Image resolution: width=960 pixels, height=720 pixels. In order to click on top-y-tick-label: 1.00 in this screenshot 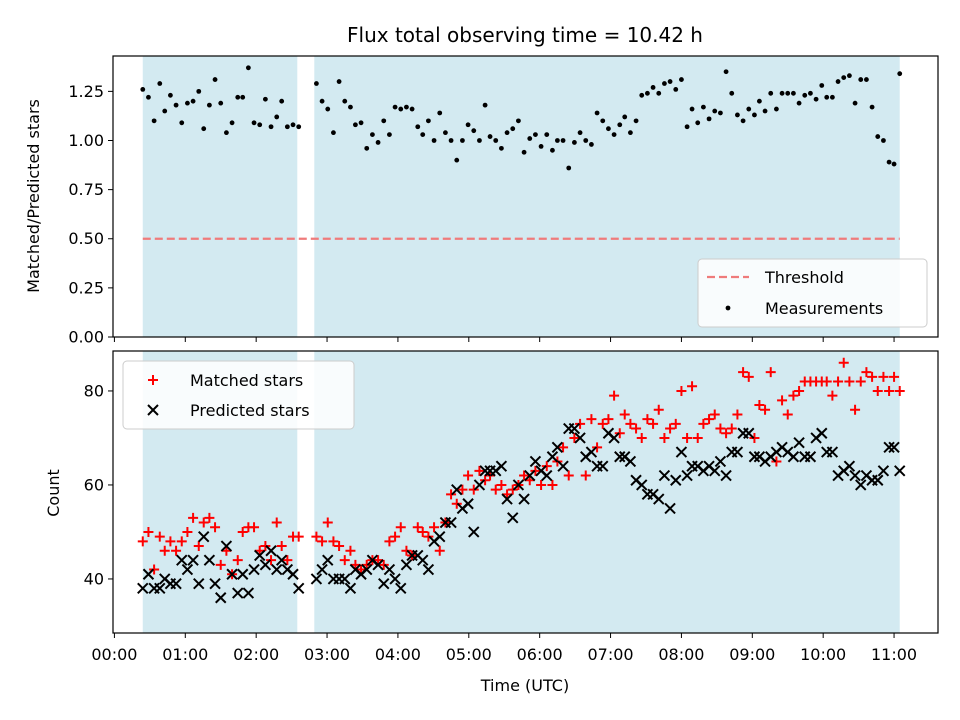, I will do `click(86, 140)`.